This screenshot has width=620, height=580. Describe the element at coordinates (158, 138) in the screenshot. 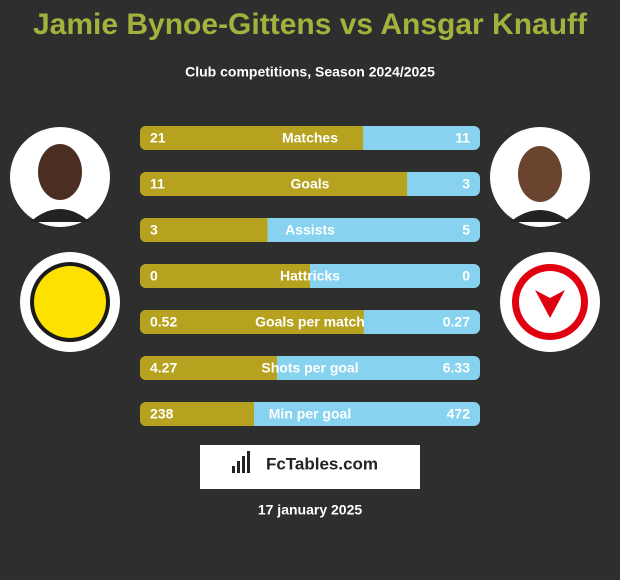

I see `left-value: 21` at that location.